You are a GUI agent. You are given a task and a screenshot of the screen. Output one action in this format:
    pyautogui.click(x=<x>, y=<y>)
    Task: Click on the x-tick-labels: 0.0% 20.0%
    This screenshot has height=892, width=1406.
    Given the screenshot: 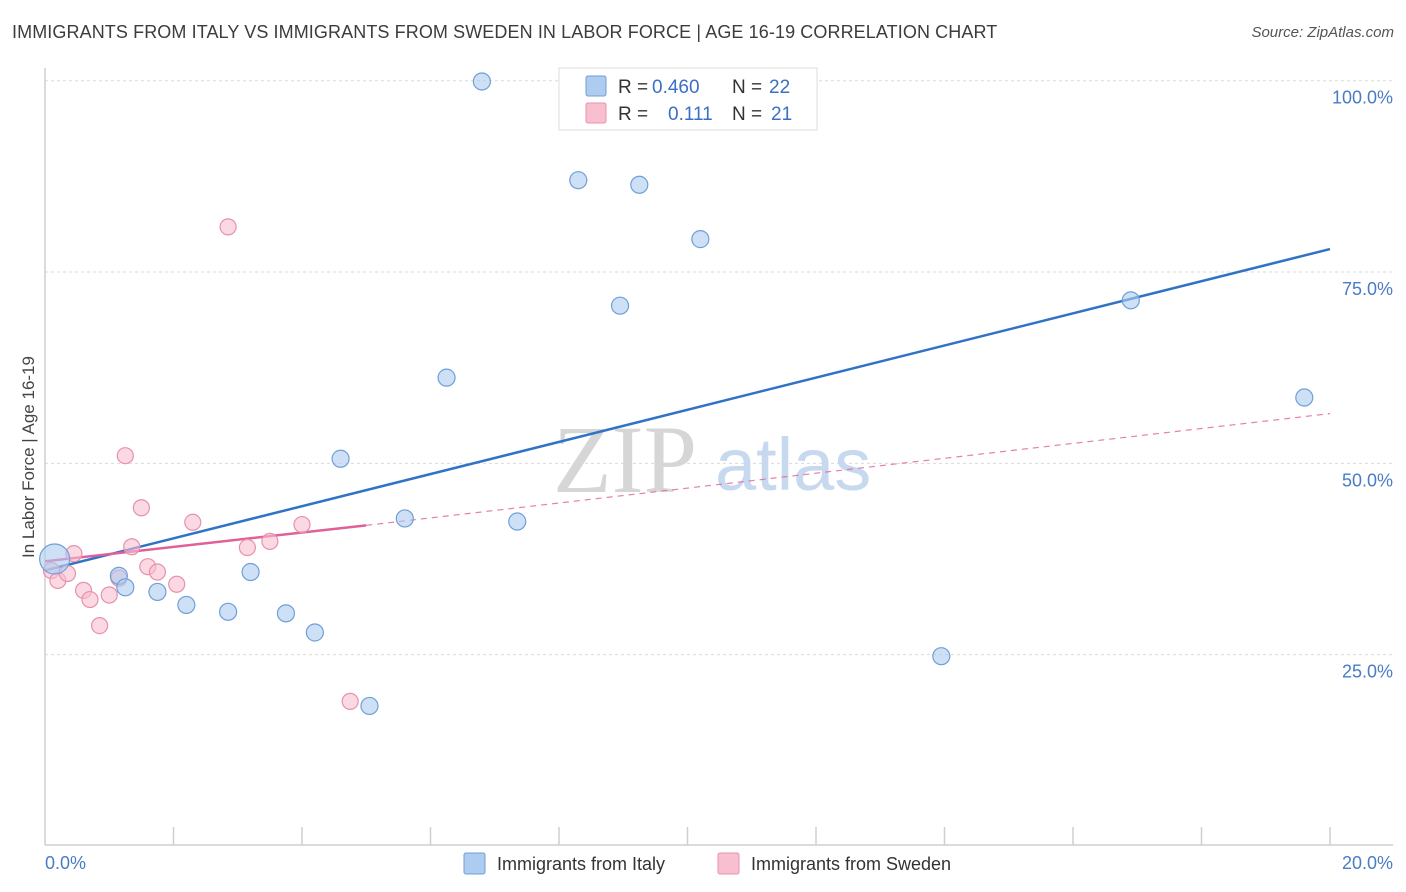 What is the action you would take?
    pyautogui.click(x=719, y=863)
    